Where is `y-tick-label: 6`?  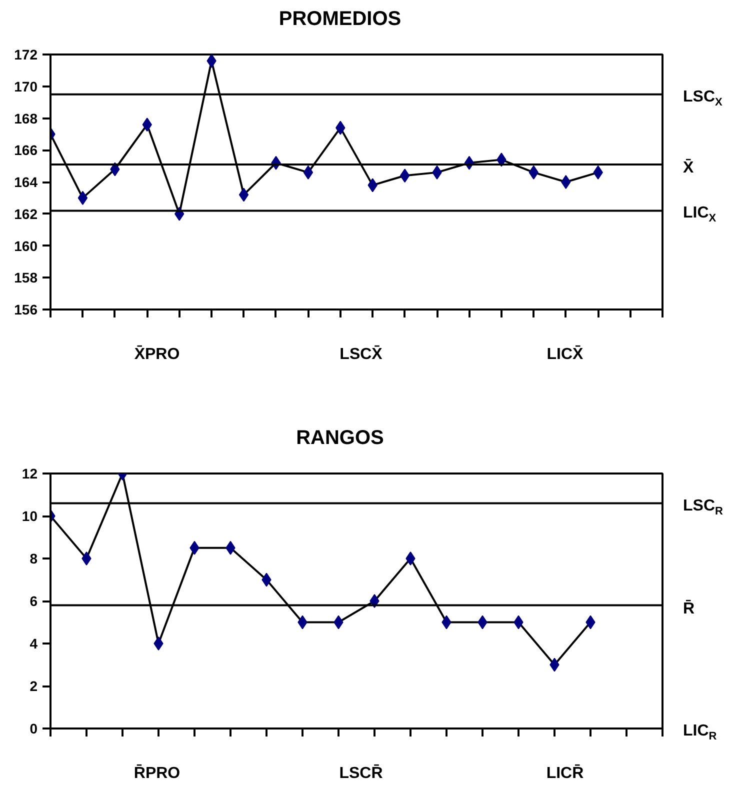
y-tick-label: 6 is located at coordinates (34, 601).